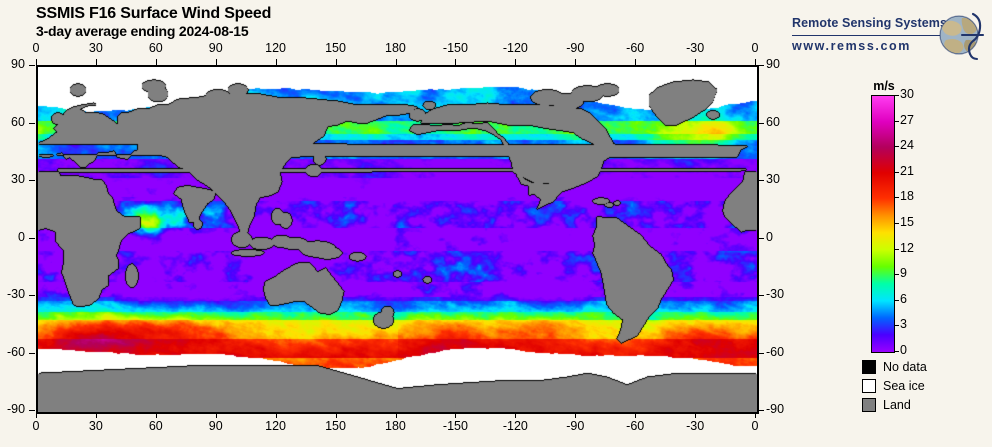  What do you see at coordinates (773, 64) in the screenshot?
I see `lat-tick-label-right: 90` at bounding box center [773, 64].